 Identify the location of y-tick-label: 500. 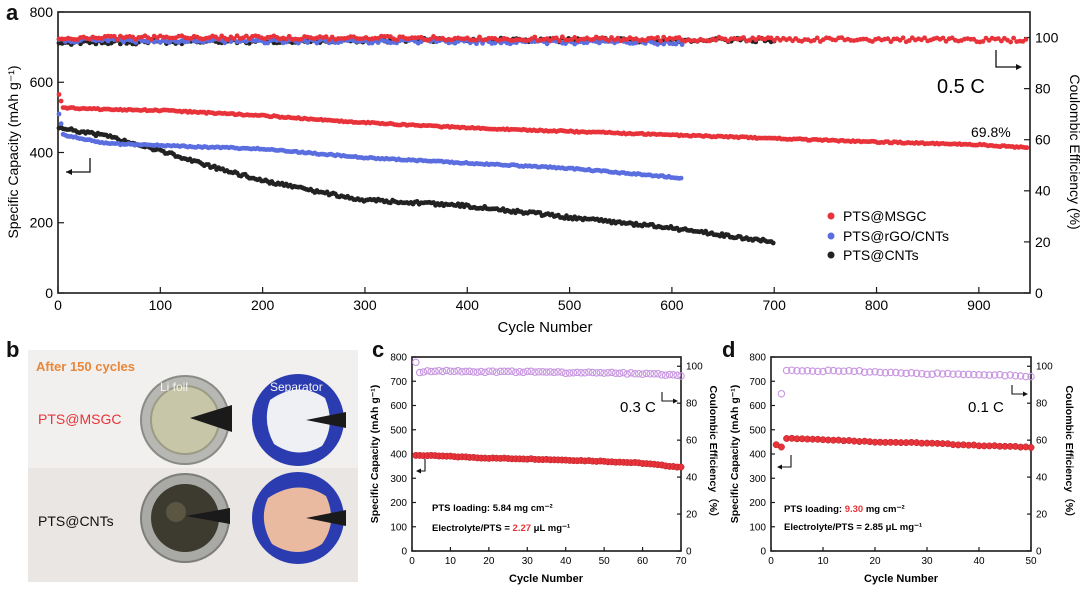
(398, 430).